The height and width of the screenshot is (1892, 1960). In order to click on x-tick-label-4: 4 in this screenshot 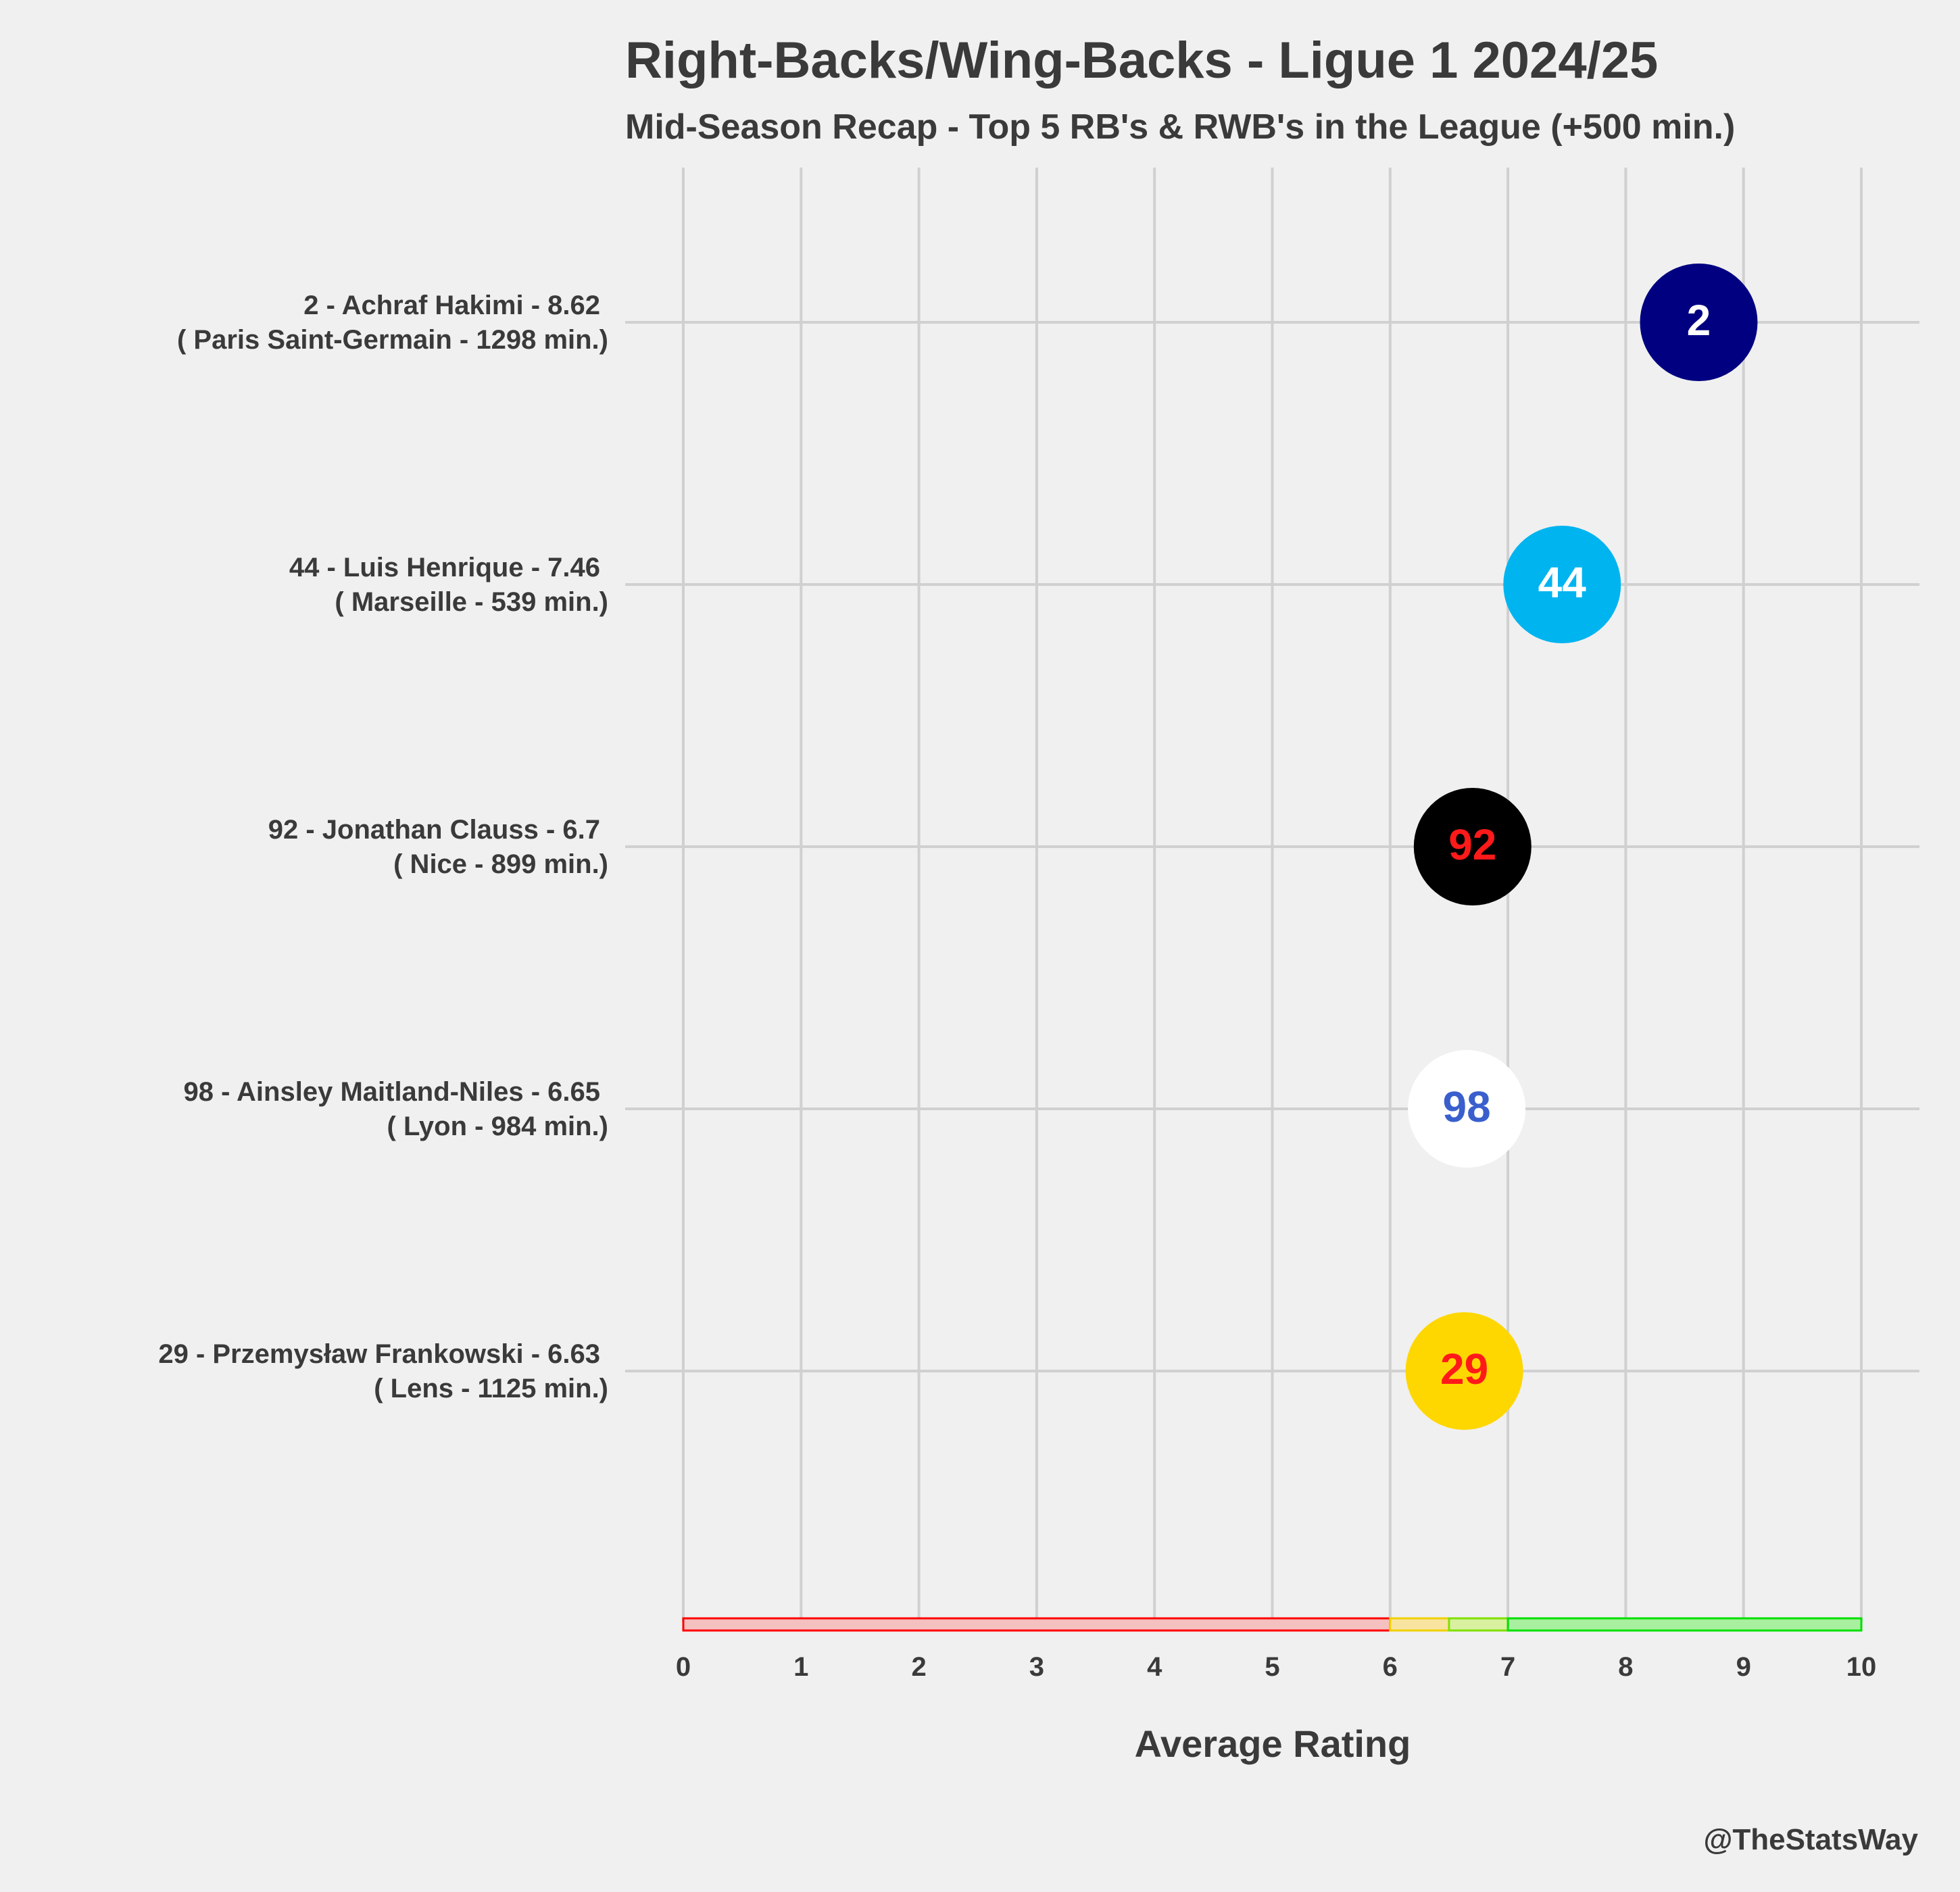, I will do `click(1154, 1667)`.